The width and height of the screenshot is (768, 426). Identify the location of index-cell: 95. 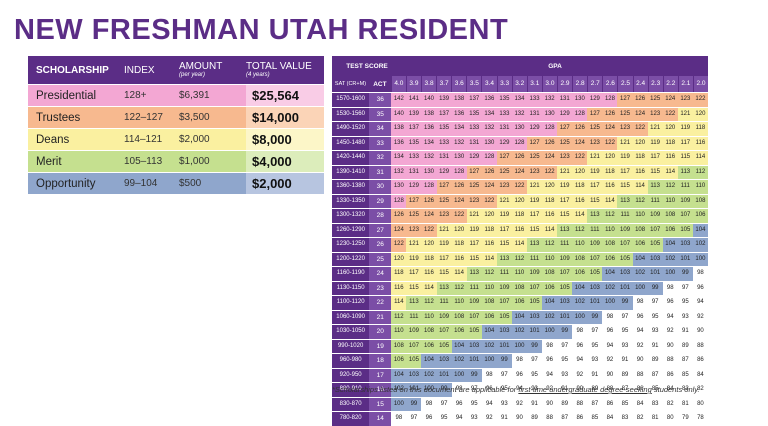
(504, 390).